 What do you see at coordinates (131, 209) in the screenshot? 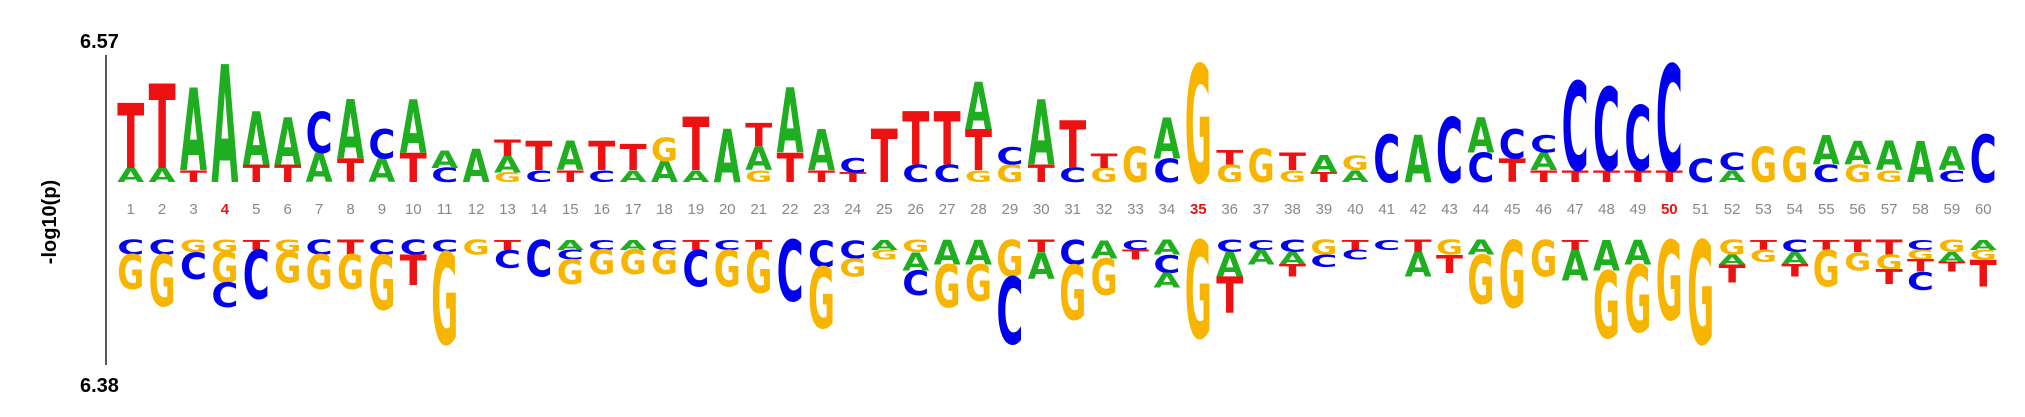
I see `position-label: 1` at bounding box center [131, 209].